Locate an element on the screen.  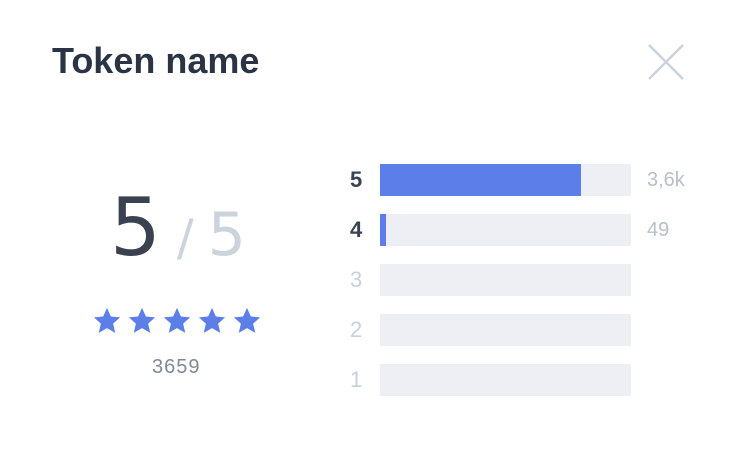
rating-row-label: 2 is located at coordinates (356, 329).